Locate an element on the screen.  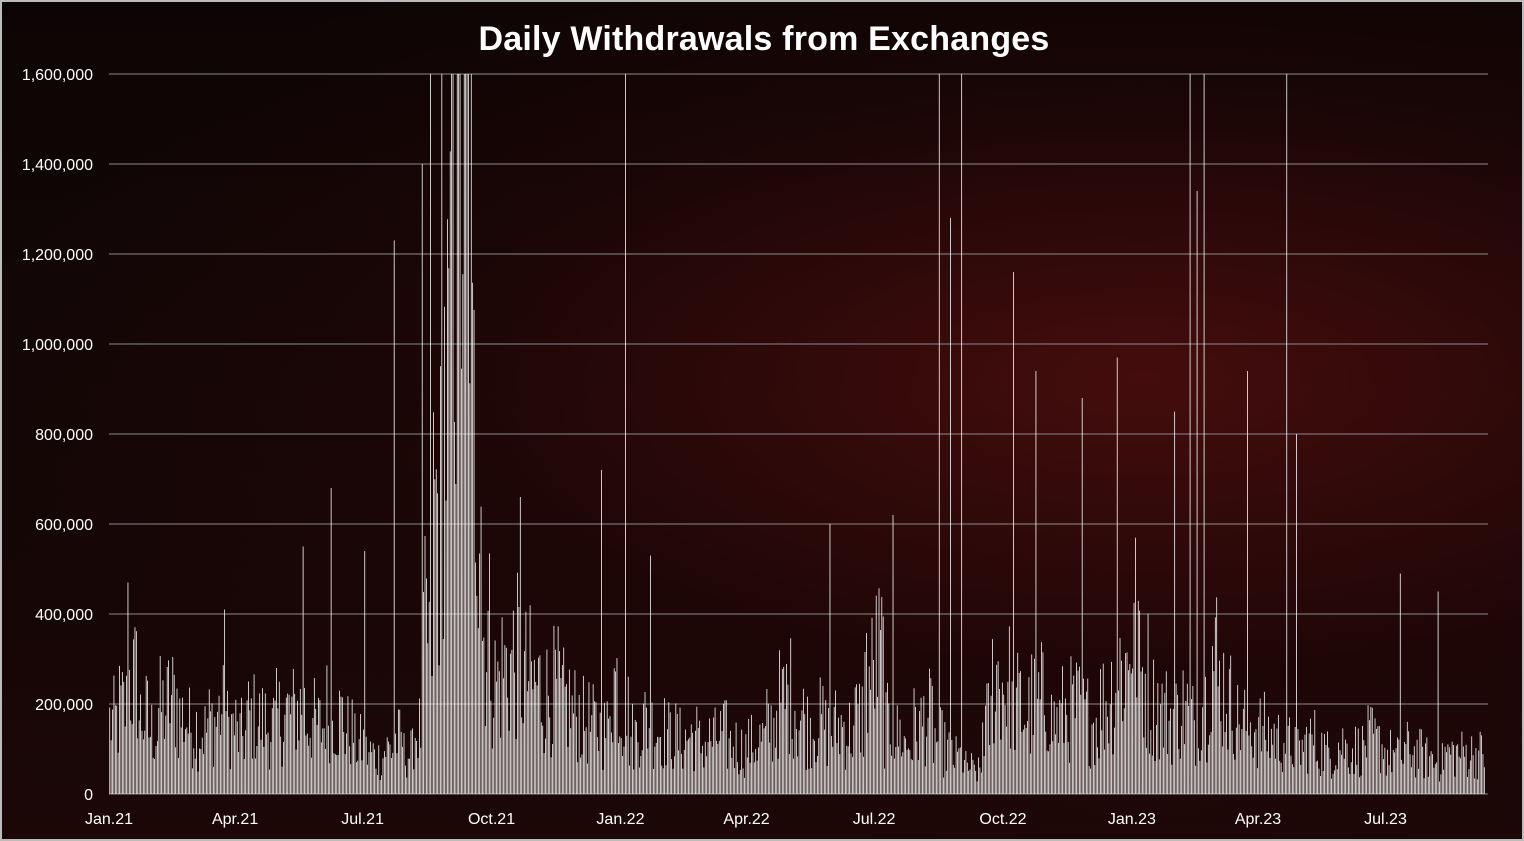
x-tick-label: Oct.21 is located at coordinates (491, 819).